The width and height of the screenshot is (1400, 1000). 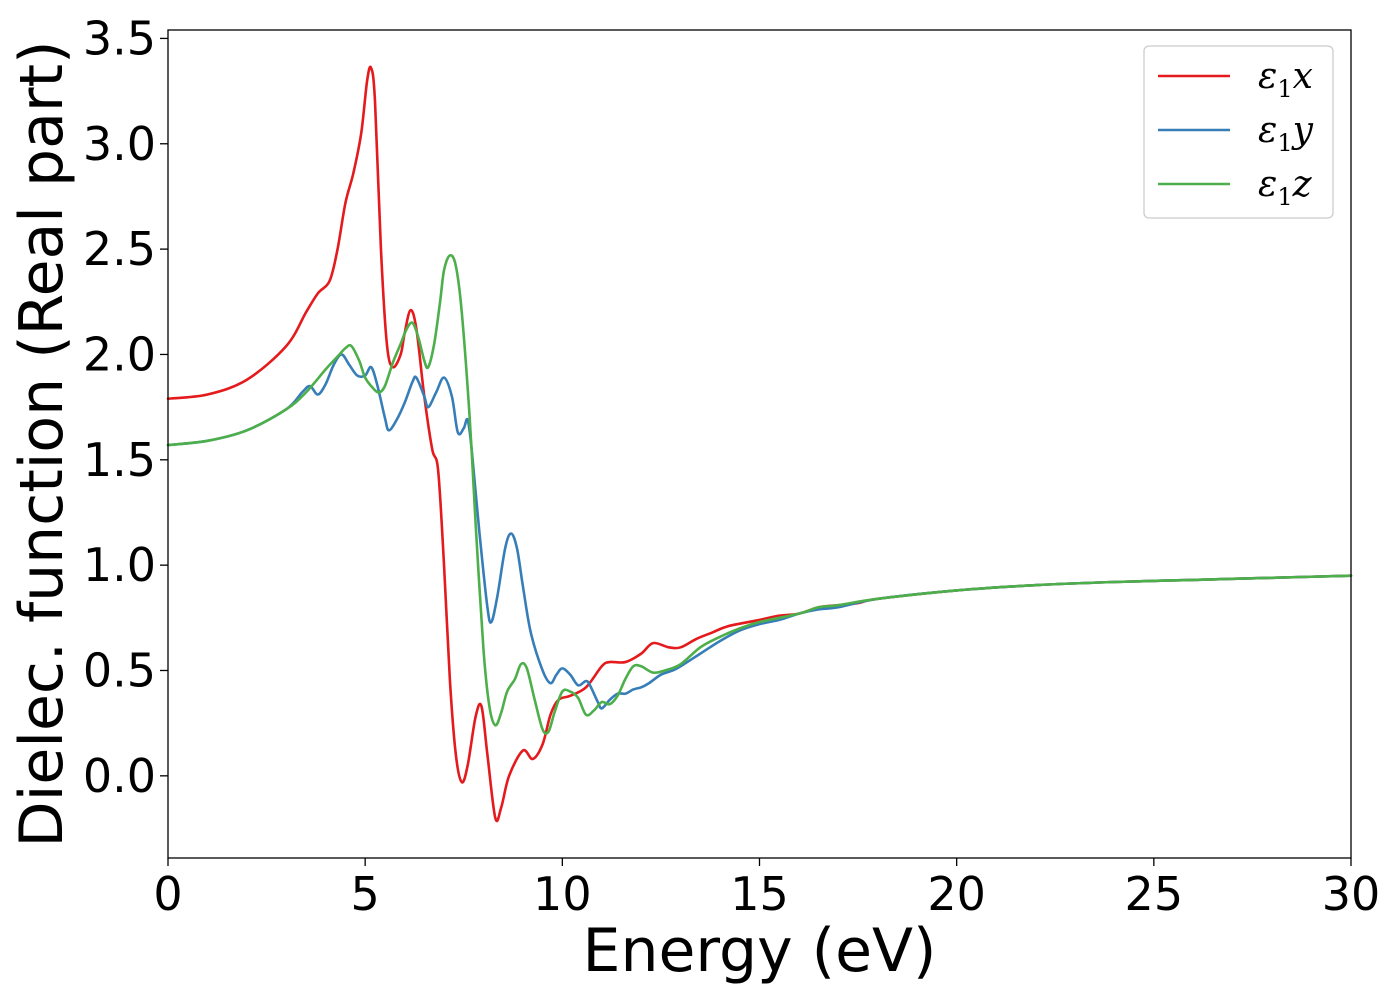 What do you see at coordinates (562, 894) in the screenshot?
I see `x-tick-label: 10` at bounding box center [562, 894].